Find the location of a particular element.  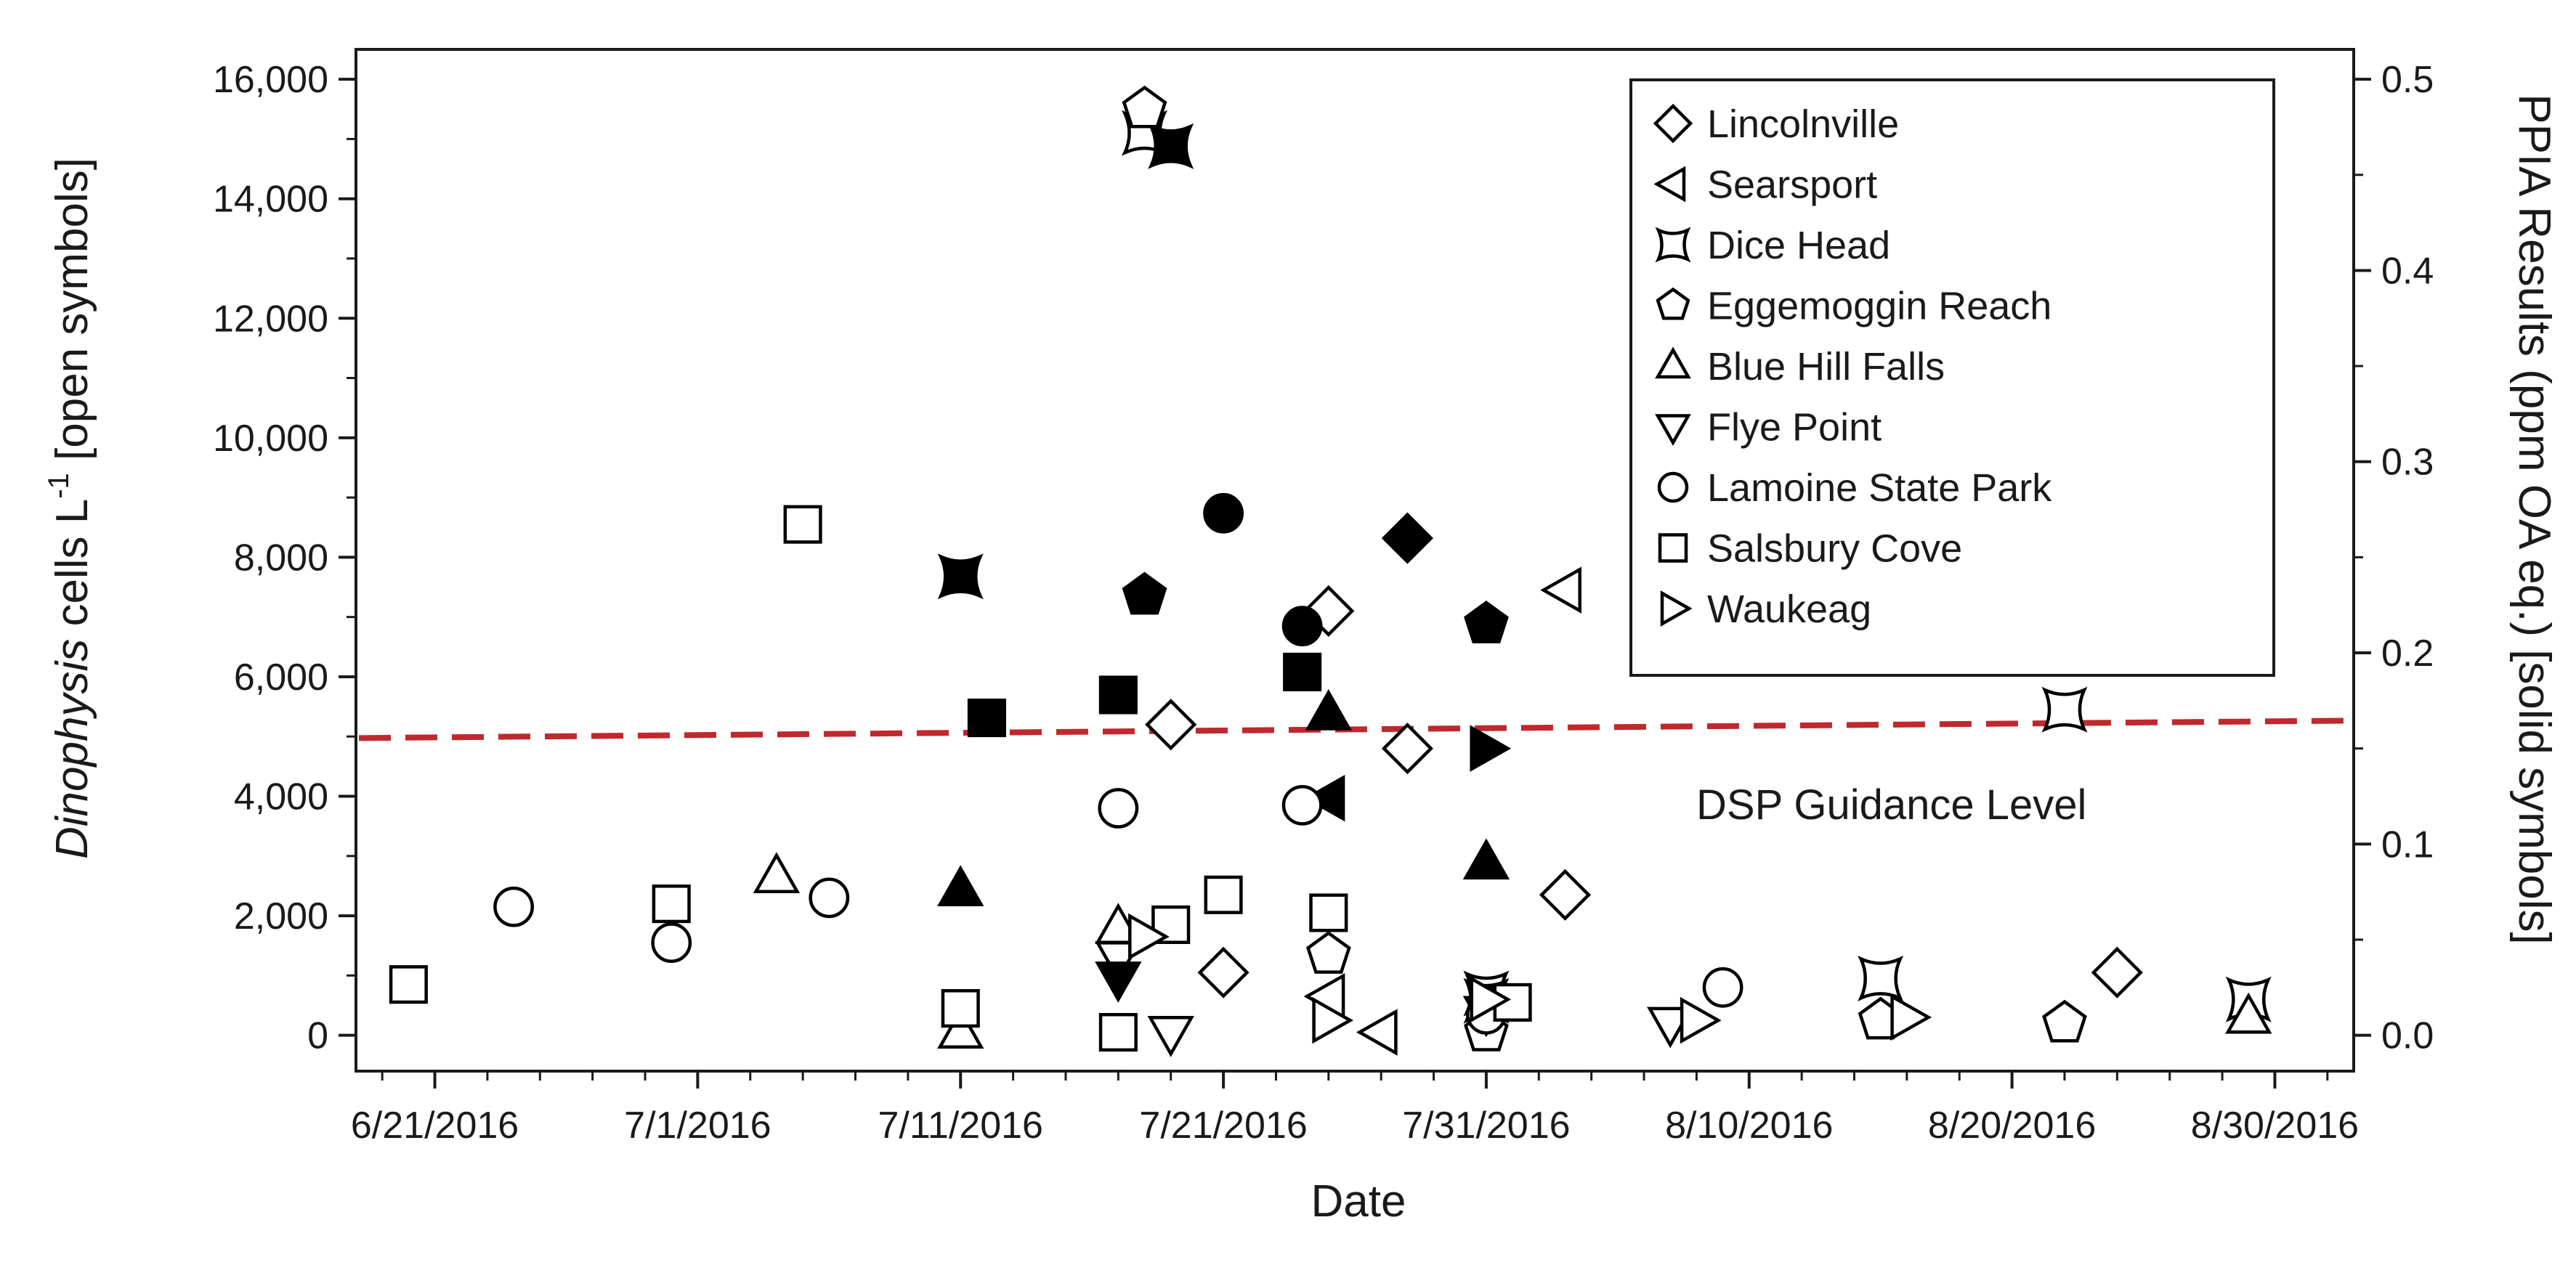

guidance-line-layer is located at coordinates (1355, 729).